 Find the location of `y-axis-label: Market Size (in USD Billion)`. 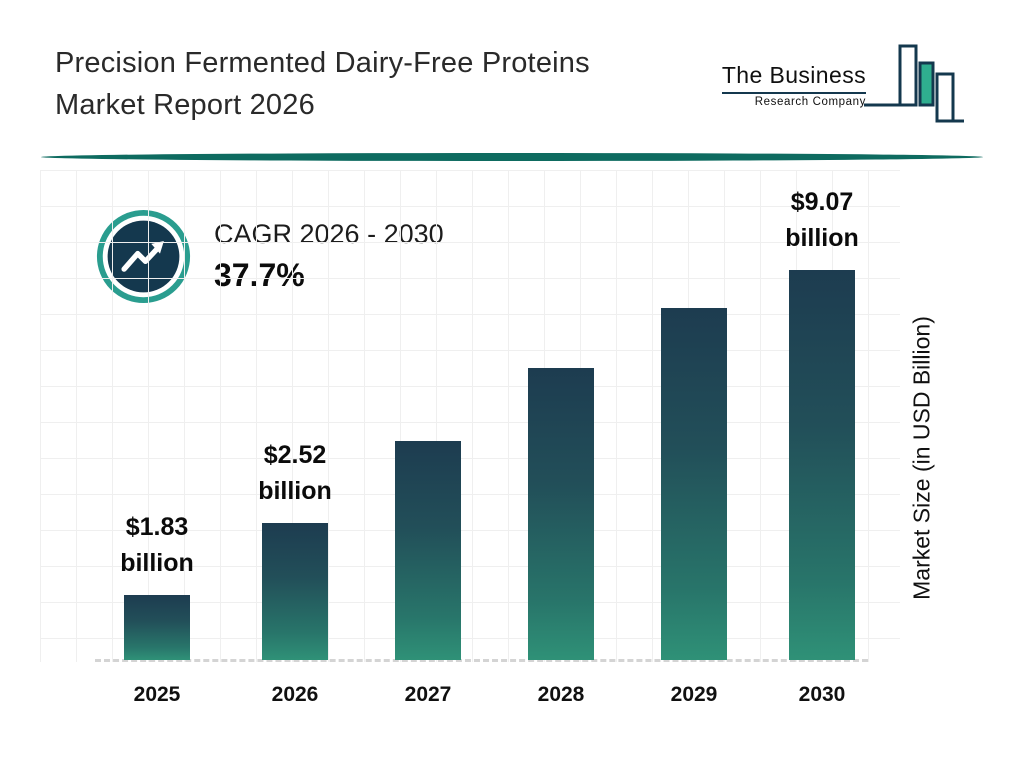

y-axis-label: Market Size (in USD Billion) is located at coordinates (921, 458).